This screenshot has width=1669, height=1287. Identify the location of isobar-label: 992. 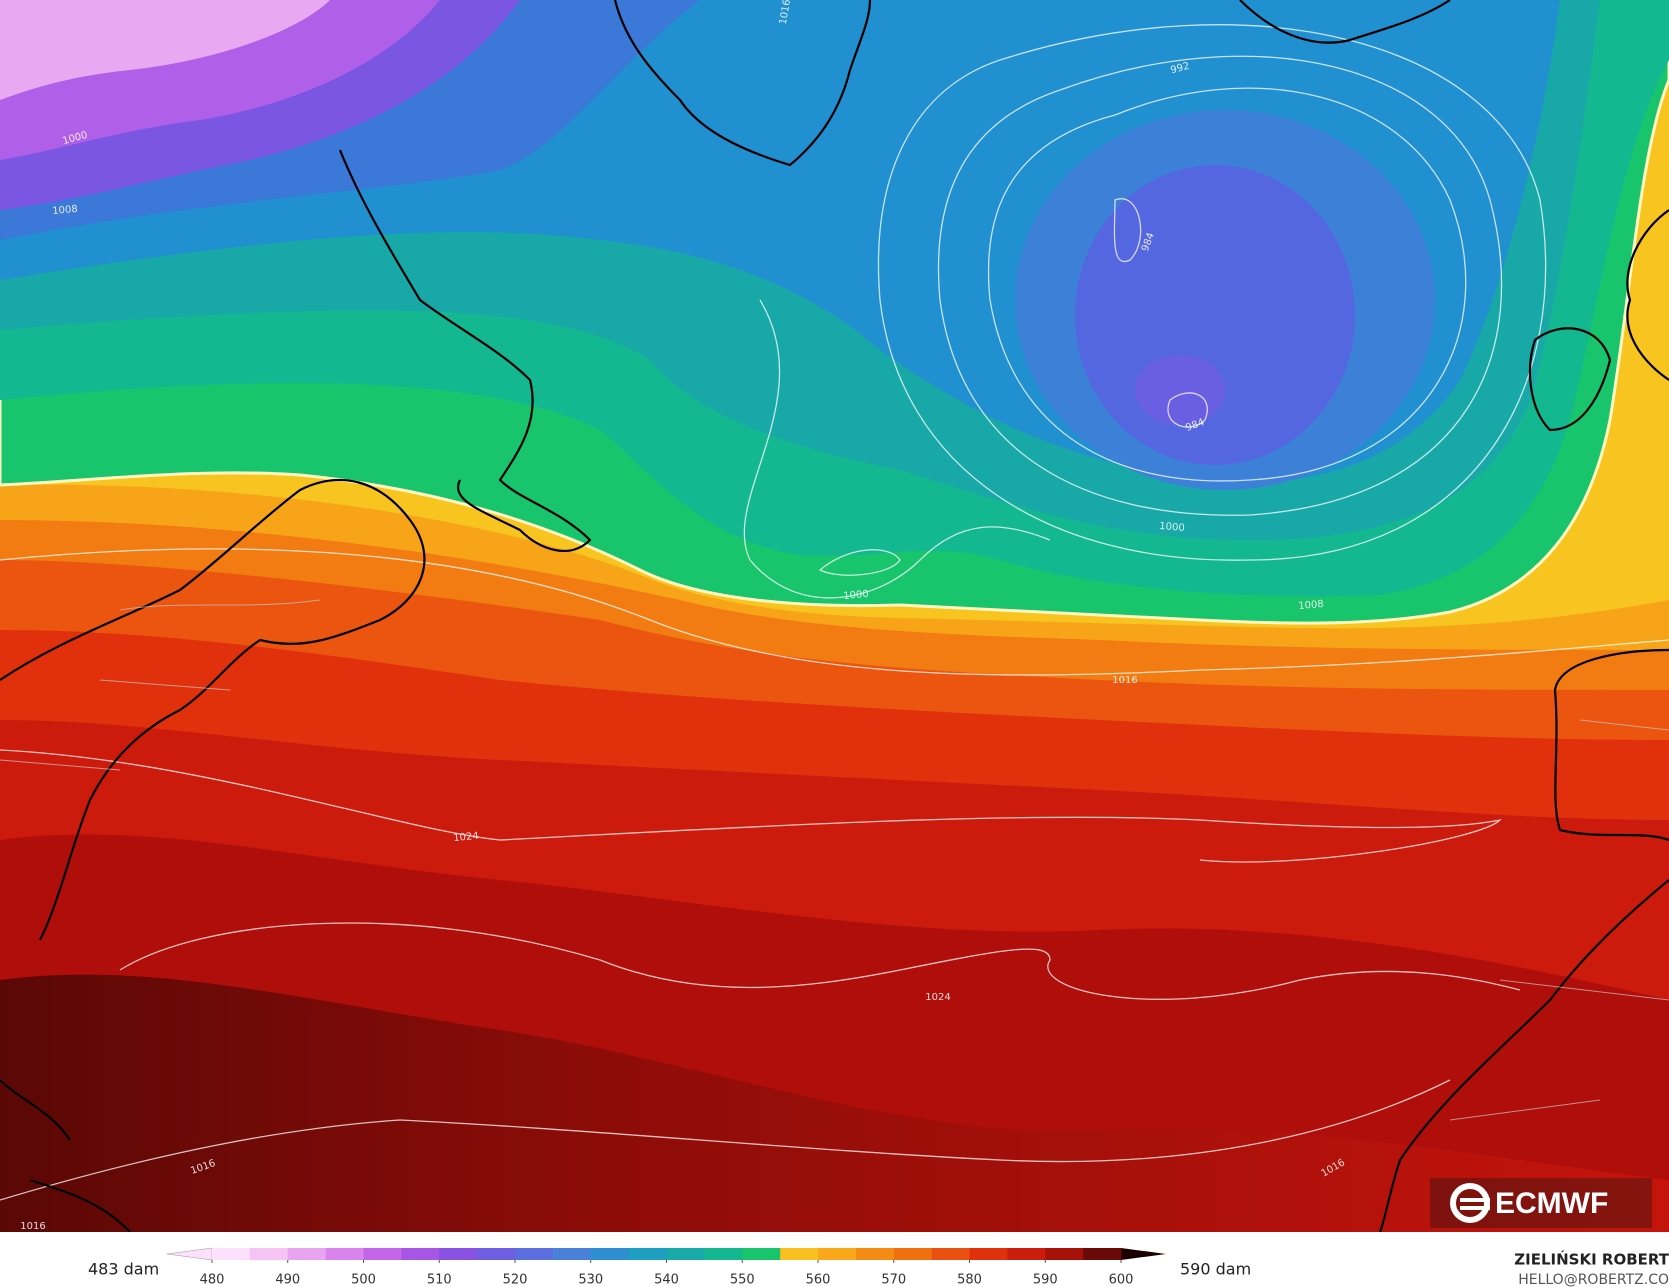
(1179, 69).